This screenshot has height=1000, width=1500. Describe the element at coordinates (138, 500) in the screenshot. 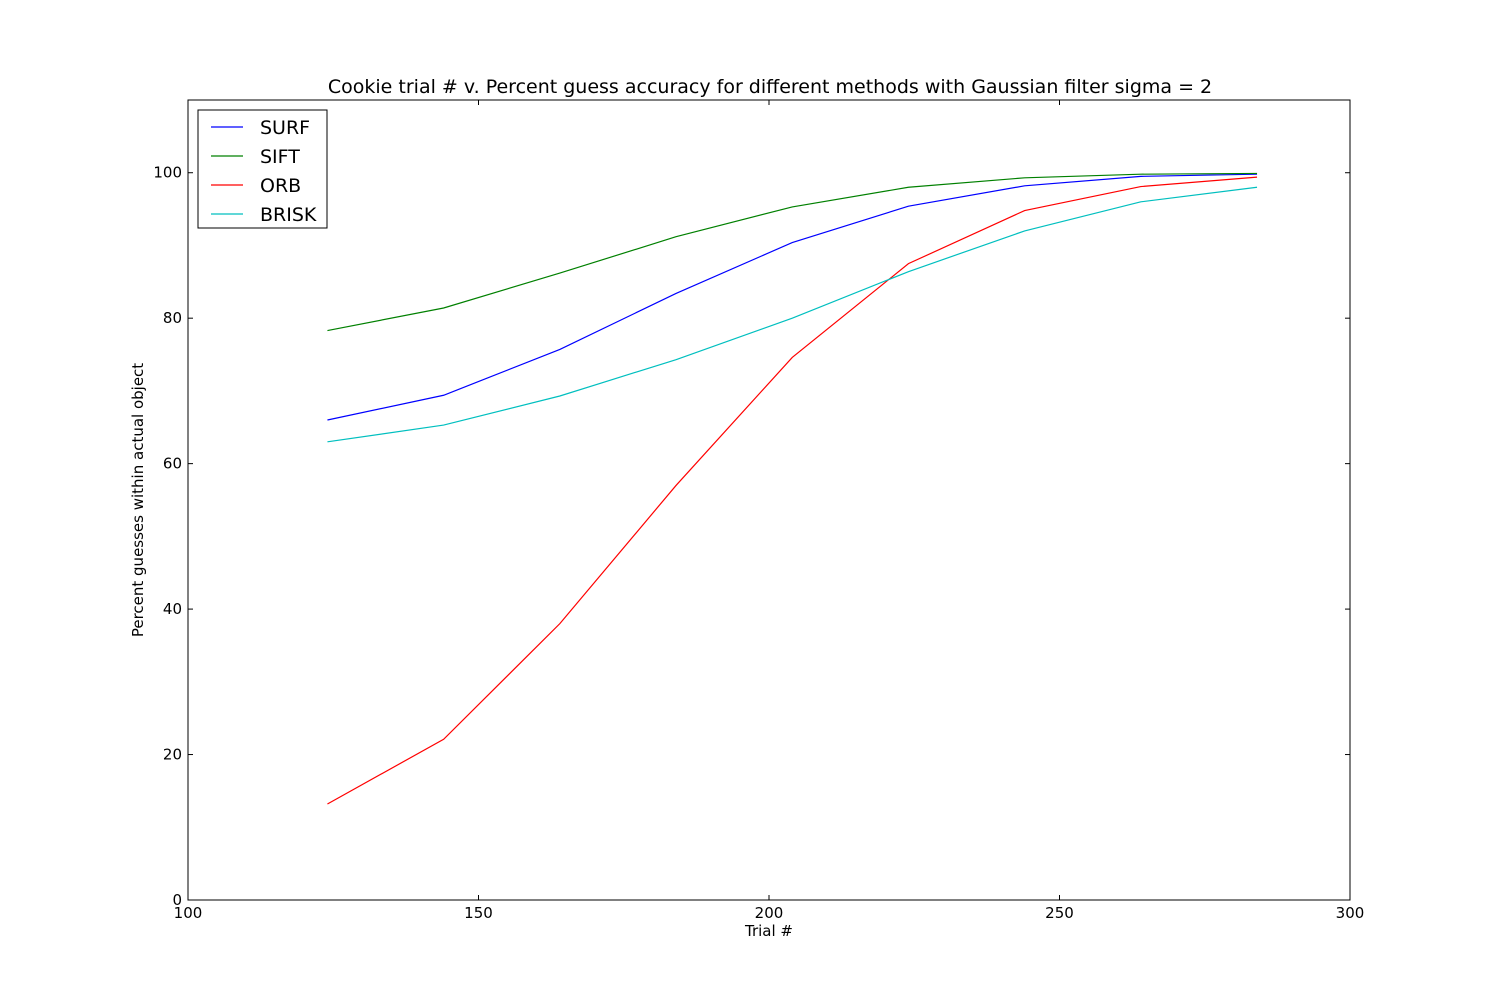

I see `y-axis-label: Percent guesses within actual object` at that location.